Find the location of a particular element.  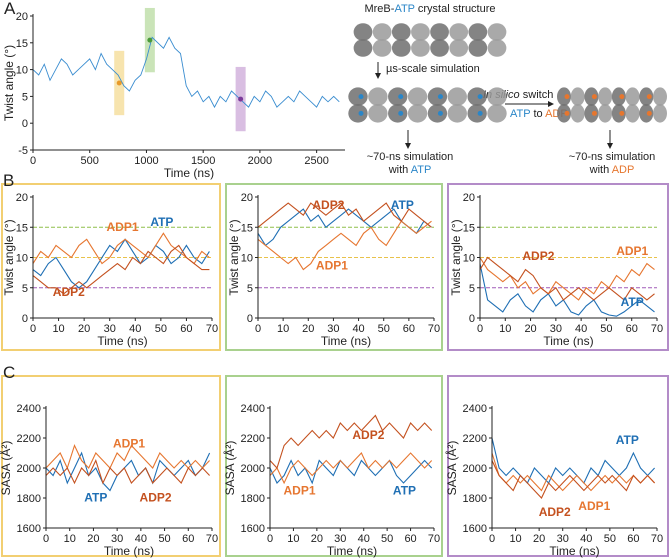

x-tick-label: 70 is located at coordinates (657, 329).